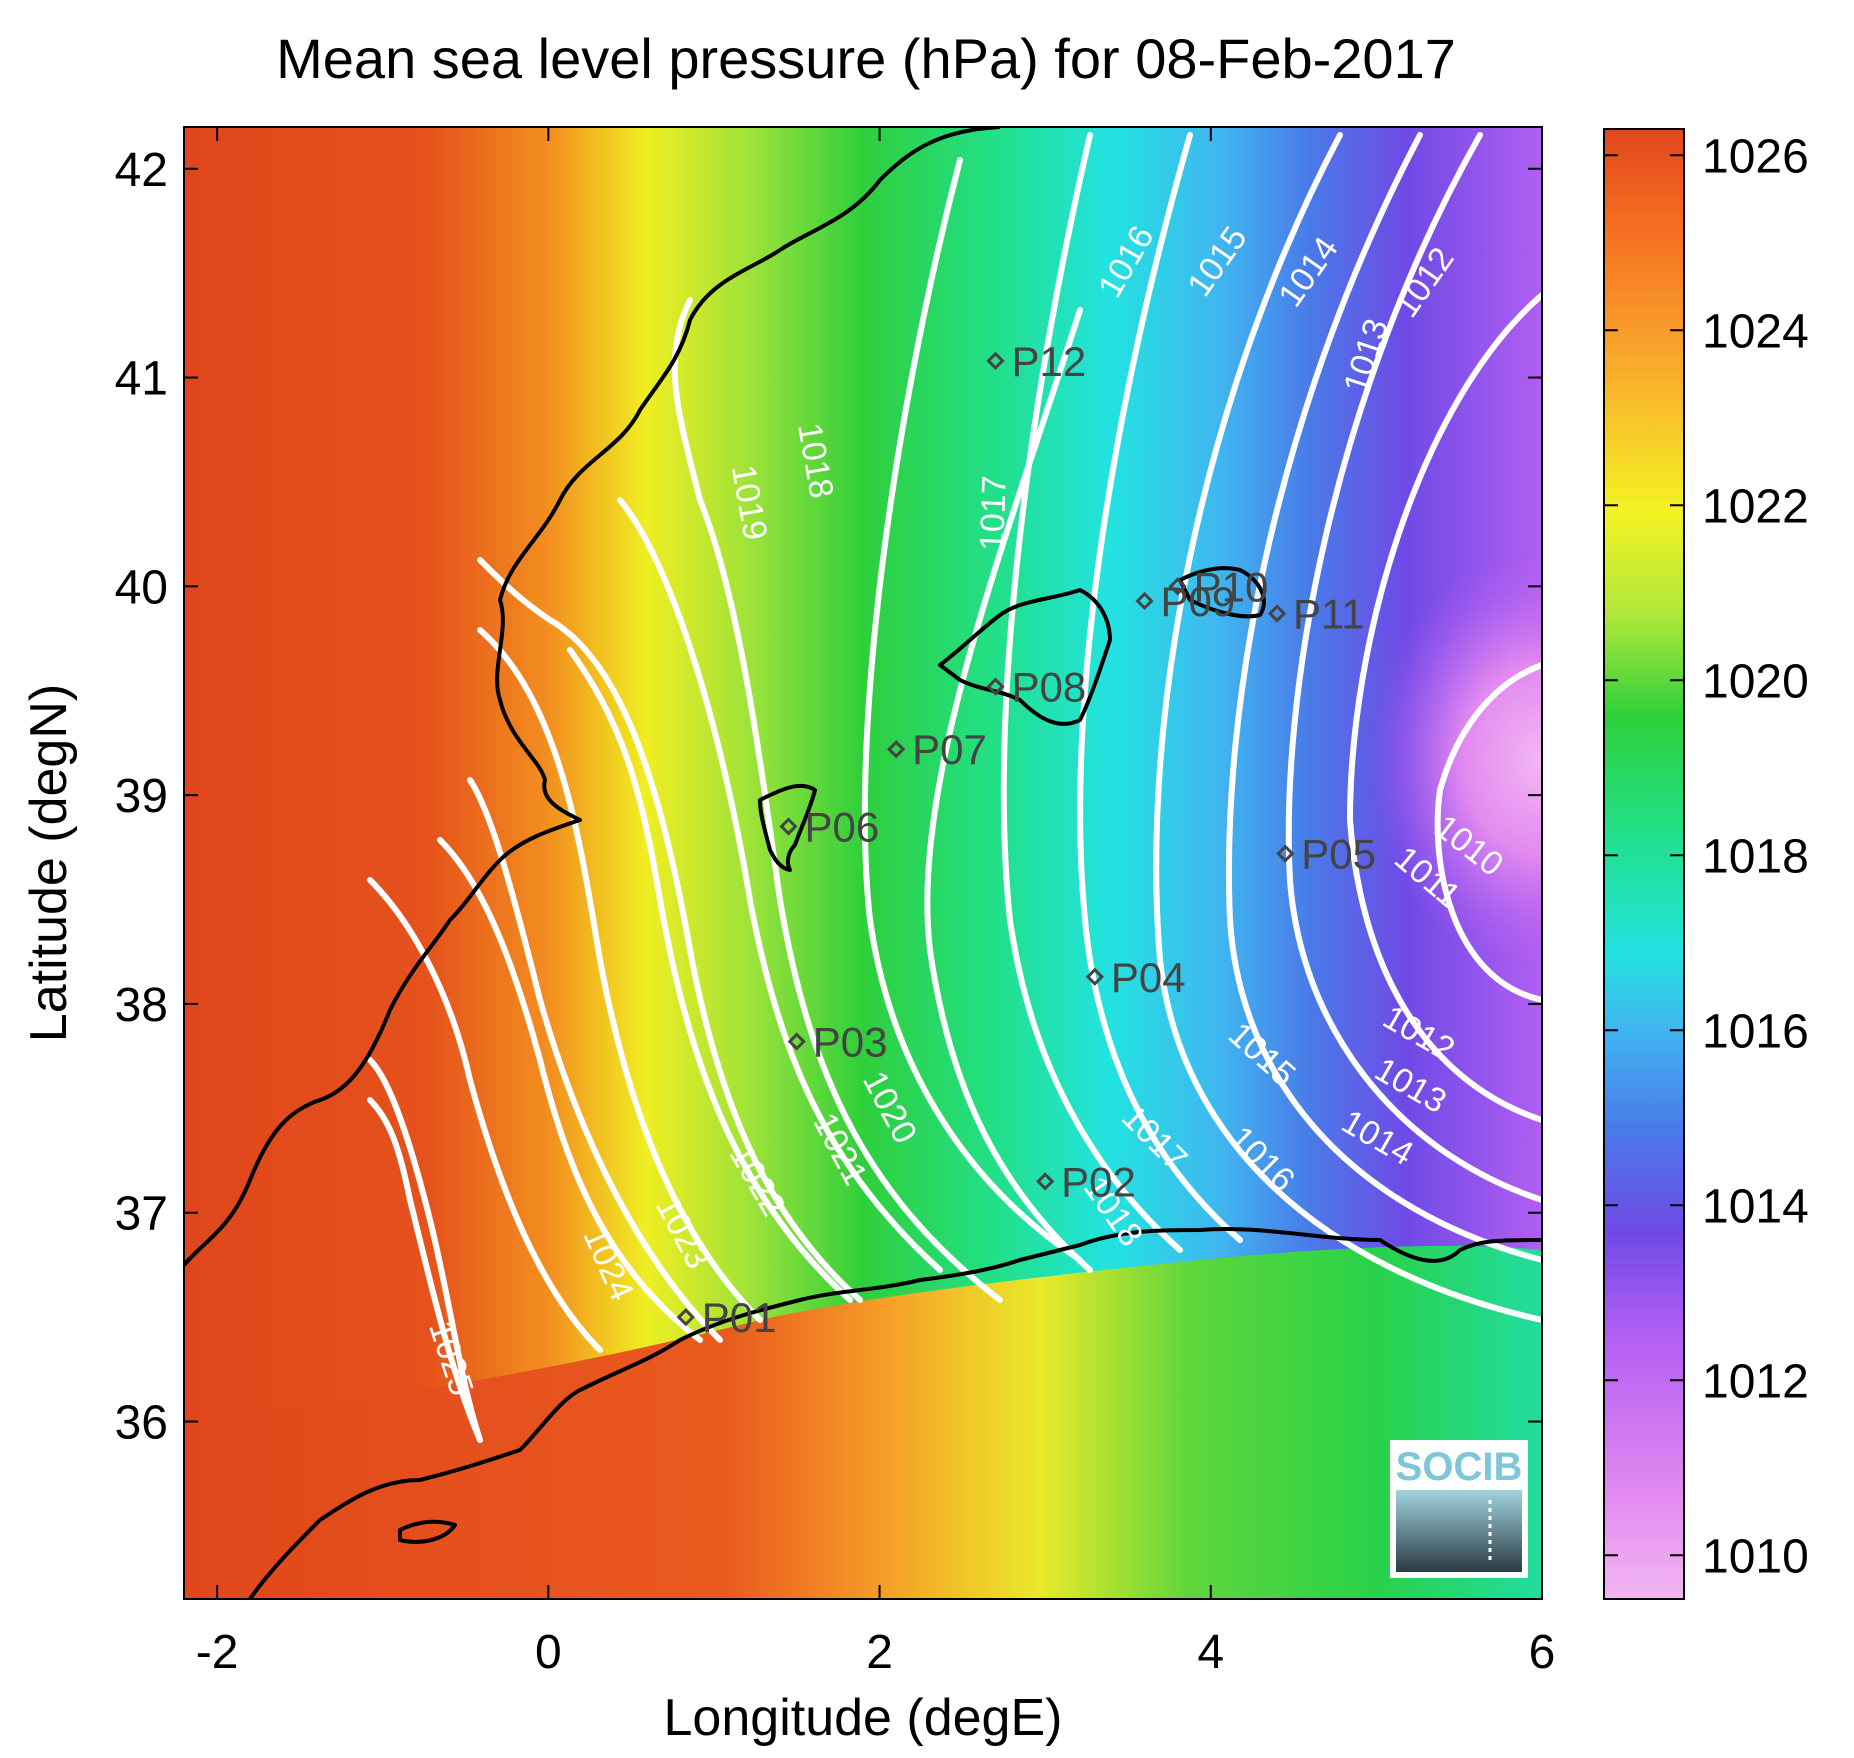 This screenshot has width=1854, height=1758. Describe the element at coordinates (993, 513) in the screenshot. I see `contour-label: 1017` at that location.